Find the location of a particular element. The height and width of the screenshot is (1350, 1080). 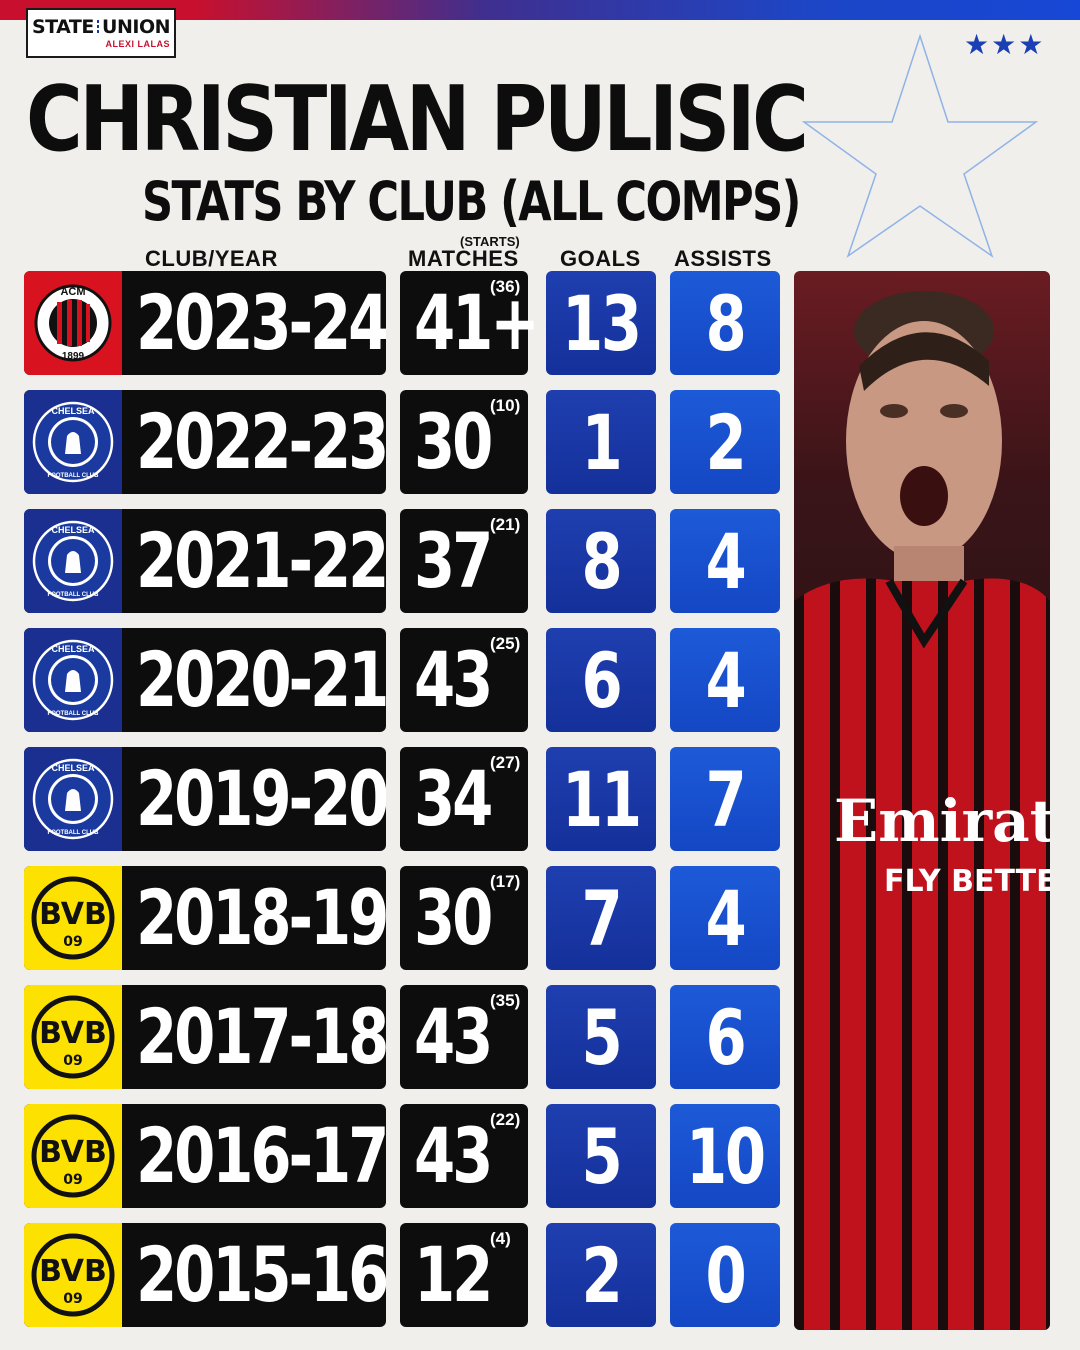

assists-cell: 0 is located at coordinates (725, 1275).